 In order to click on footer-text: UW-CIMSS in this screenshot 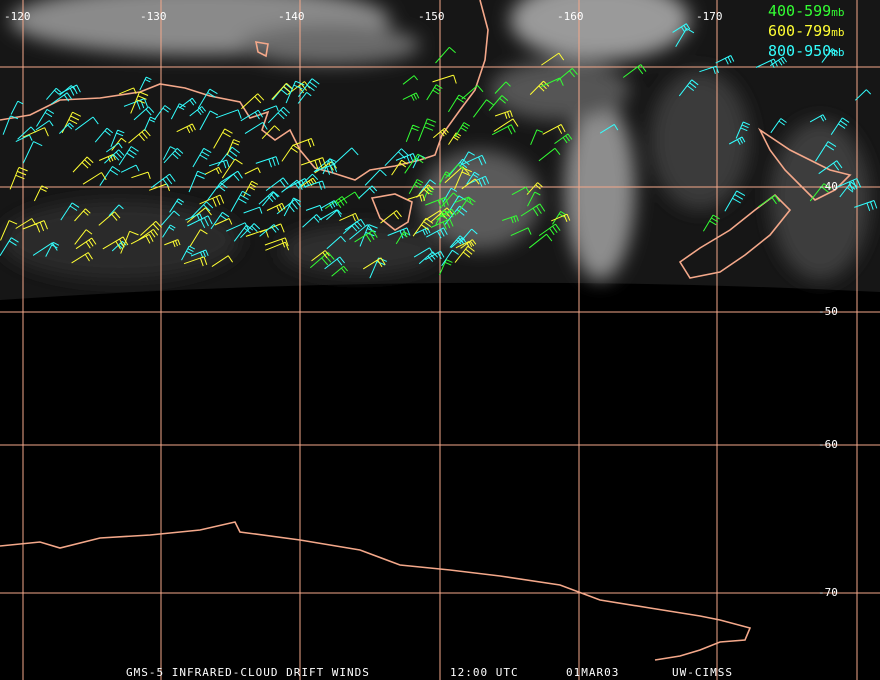, I will do `click(702, 672)`.